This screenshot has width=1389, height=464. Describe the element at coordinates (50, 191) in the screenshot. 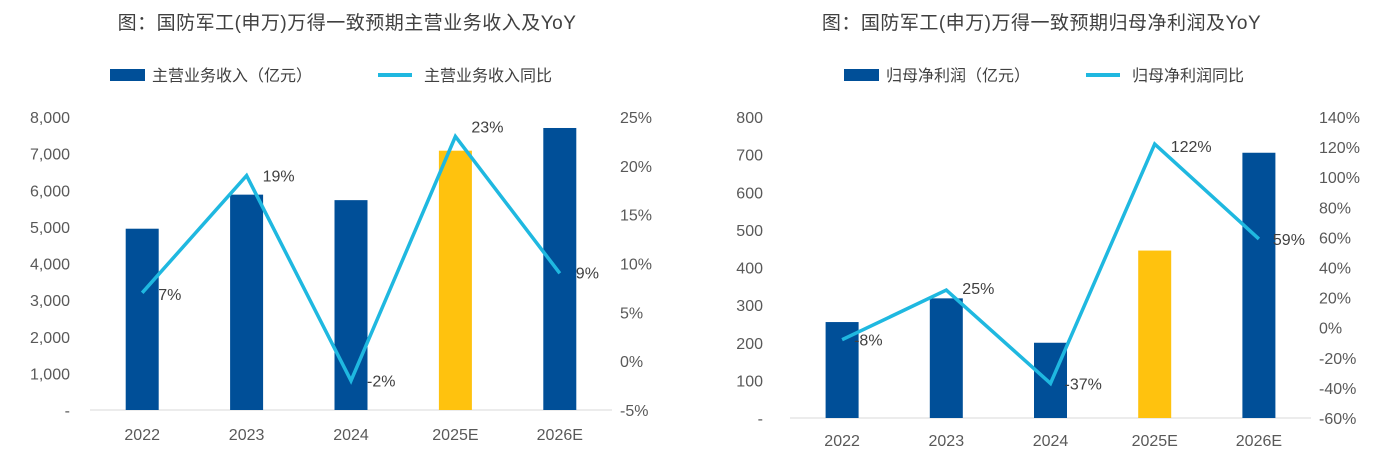

I see `left-axis-tick-label: 6,000` at that location.